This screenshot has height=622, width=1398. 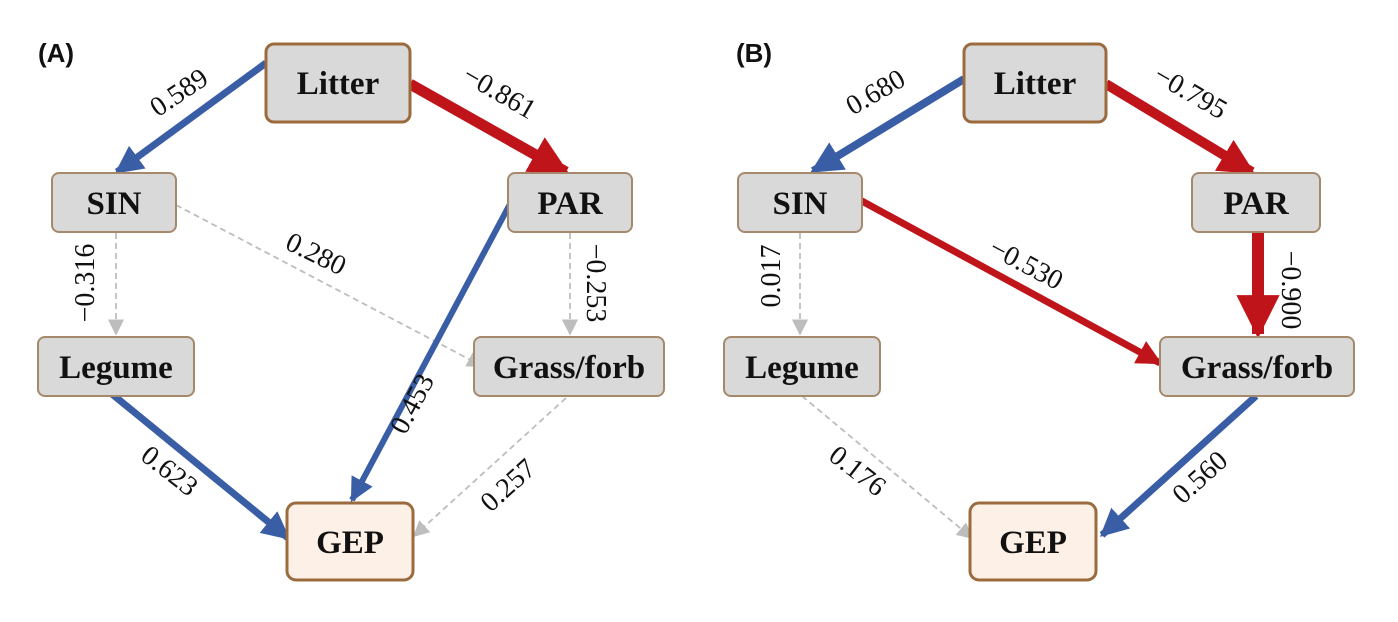 I want to click on node-a-gep: GEP, so click(x=350, y=541).